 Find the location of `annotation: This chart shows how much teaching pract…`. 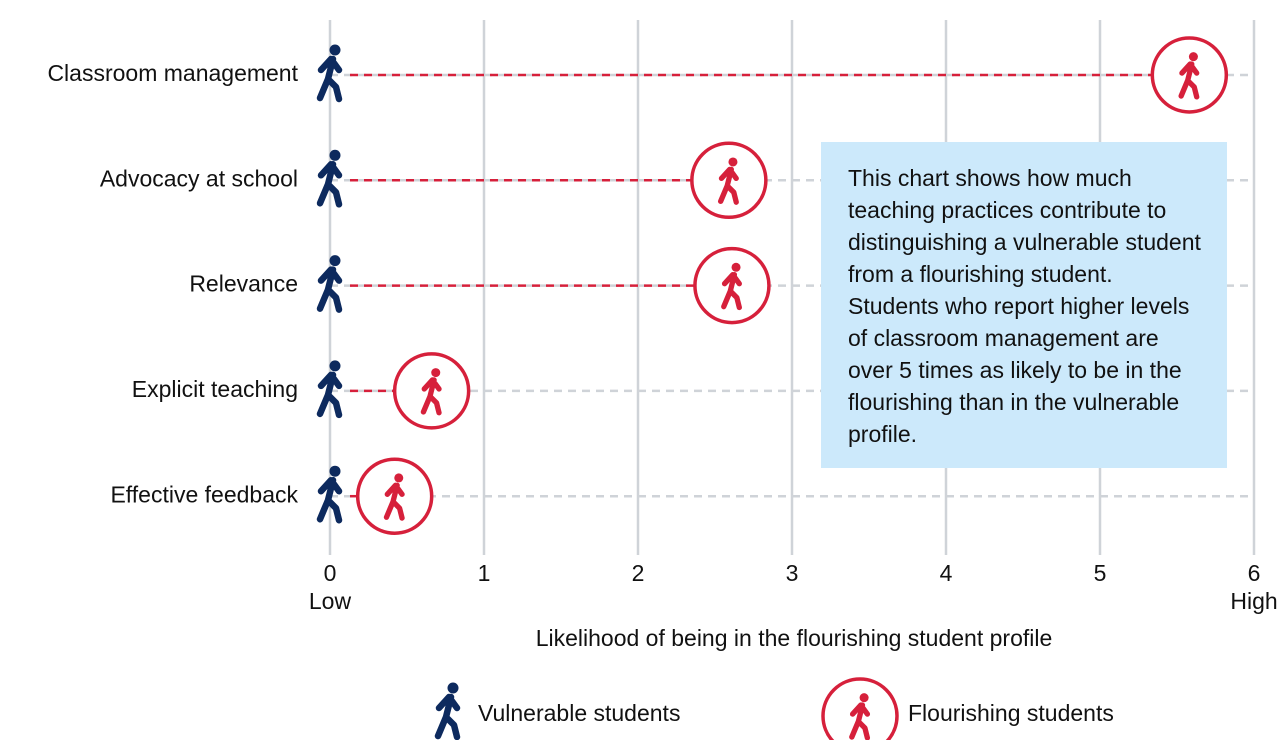

annotation: This chart shows how much teaching pract… is located at coordinates (1024, 305).